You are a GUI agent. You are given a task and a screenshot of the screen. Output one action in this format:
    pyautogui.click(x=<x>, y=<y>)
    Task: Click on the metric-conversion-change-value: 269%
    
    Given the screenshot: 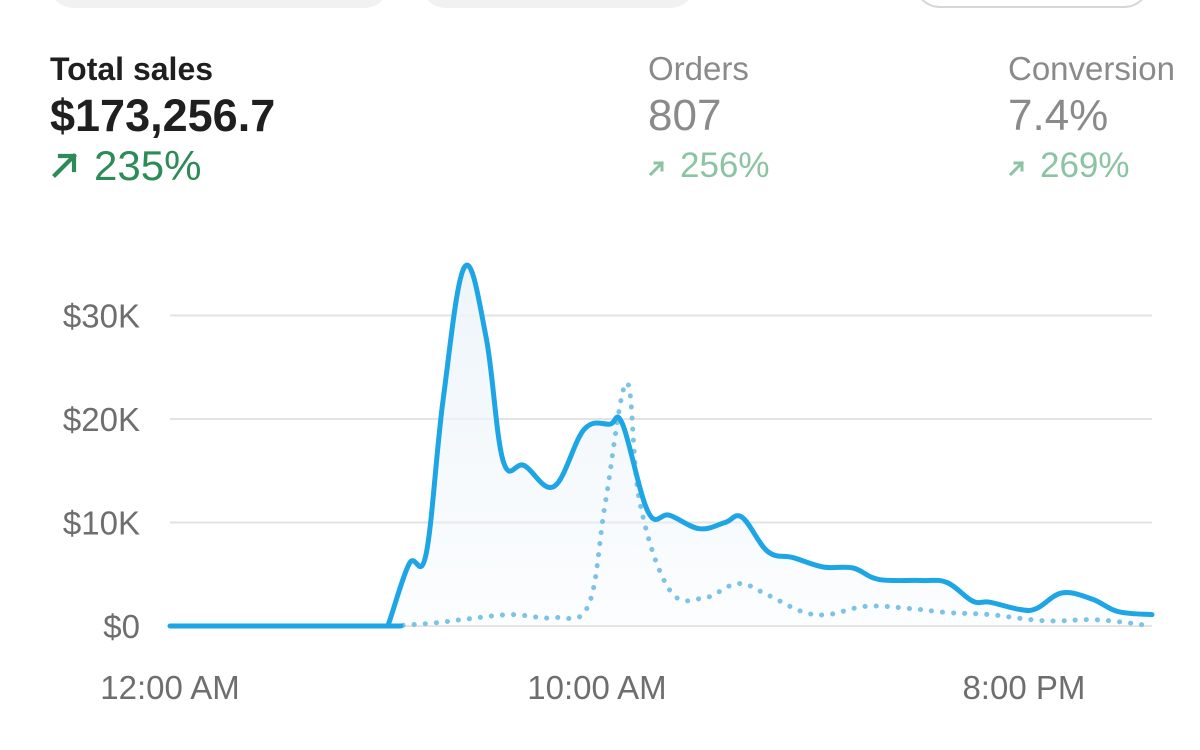 What is the action you would take?
    pyautogui.click(x=1085, y=165)
    